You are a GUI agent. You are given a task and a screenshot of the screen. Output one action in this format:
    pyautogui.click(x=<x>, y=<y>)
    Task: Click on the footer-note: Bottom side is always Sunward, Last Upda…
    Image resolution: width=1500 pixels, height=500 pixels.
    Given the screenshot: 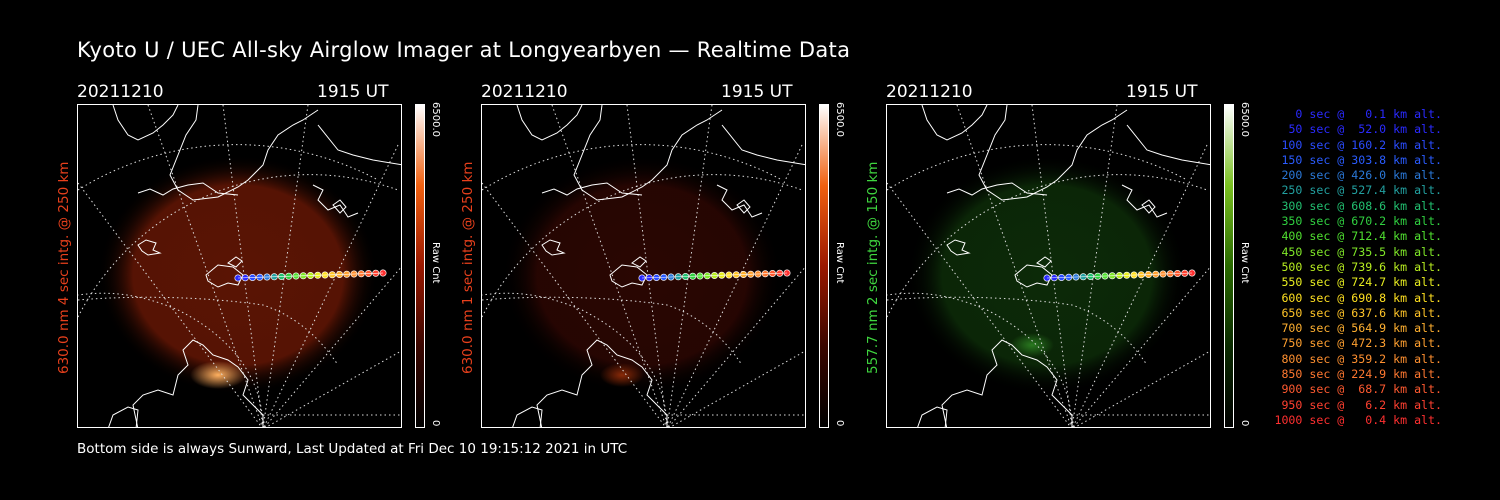 What is the action you would take?
    pyautogui.click(x=352, y=449)
    